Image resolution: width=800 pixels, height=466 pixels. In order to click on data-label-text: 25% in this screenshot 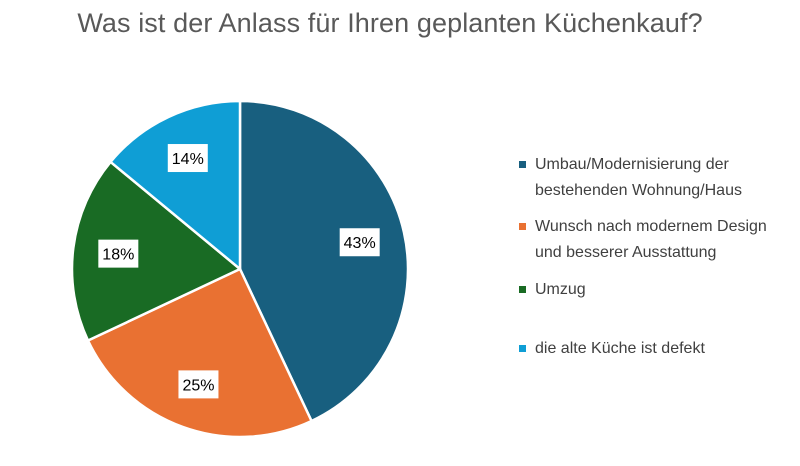, I will do `click(198, 385)`.